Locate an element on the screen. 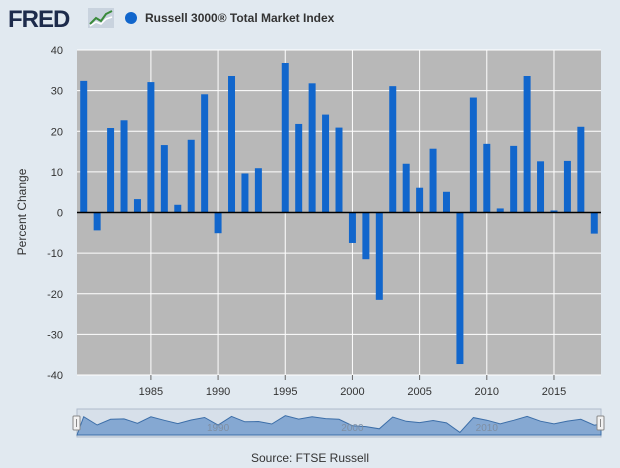 Image resolution: width=620 pixels, height=468 pixels. x-axis-ticks: 1985 1990 1995 2000 2005 2010 2015 is located at coordinates (352, 386).